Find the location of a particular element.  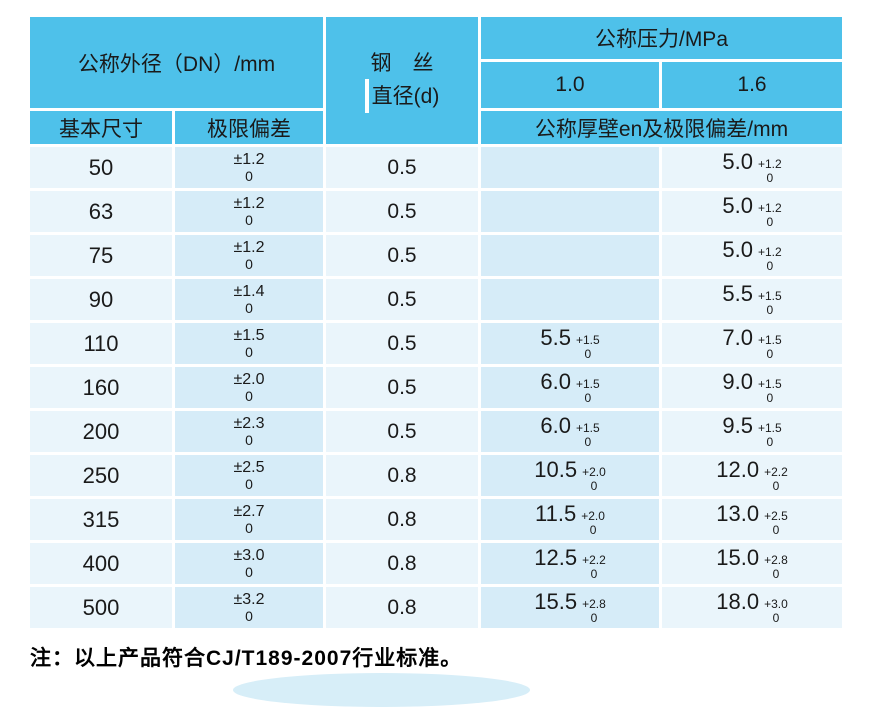

deviation-cell: ±2.5 0 is located at coordinates (249, 475).